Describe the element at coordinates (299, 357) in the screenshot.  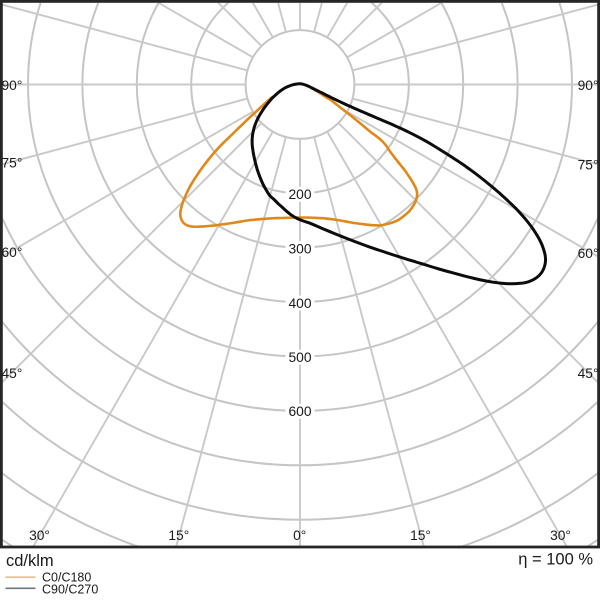
I see `svg-text: 500` at that location.